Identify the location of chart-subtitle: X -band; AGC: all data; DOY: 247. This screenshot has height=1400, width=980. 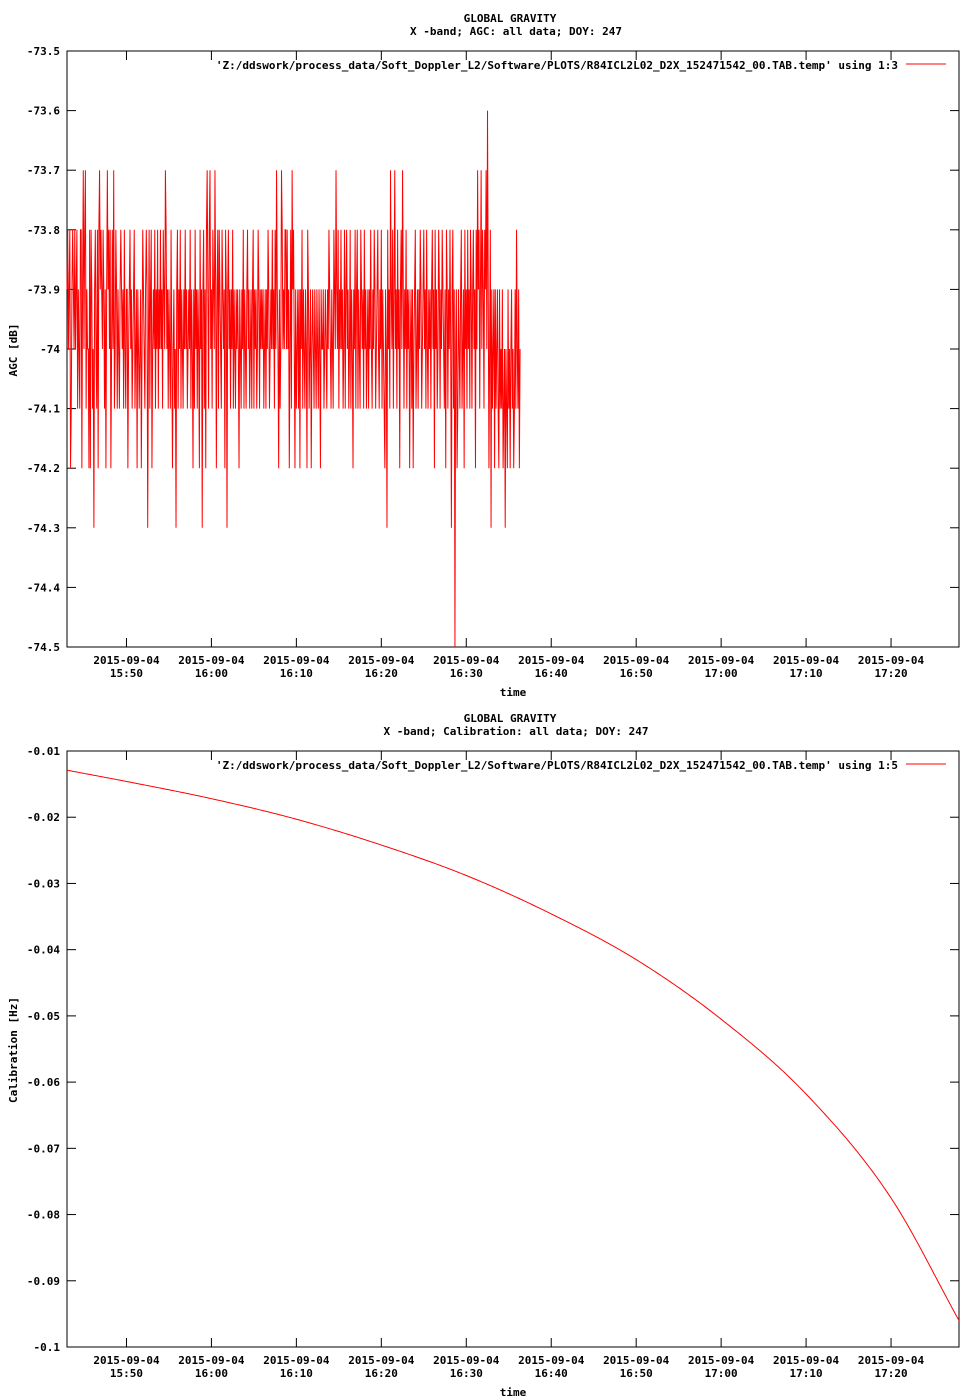
(516, 31).